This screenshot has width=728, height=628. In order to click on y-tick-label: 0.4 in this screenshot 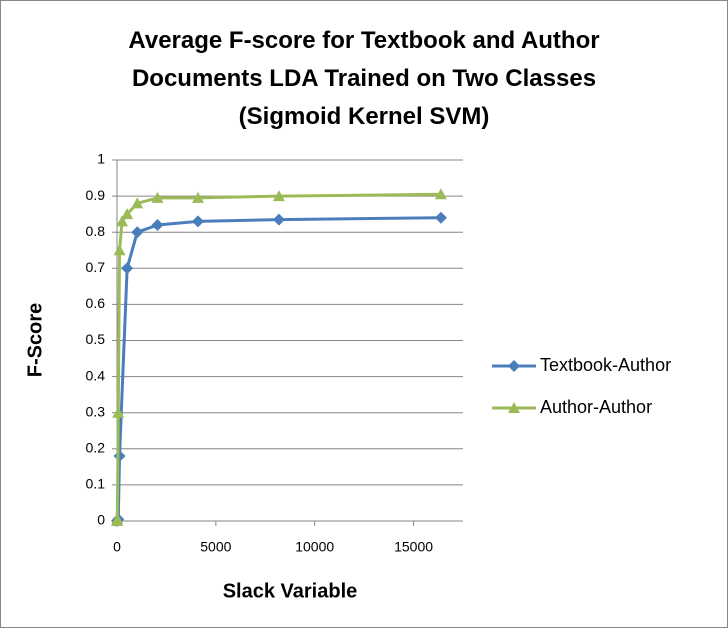, I will do `click(96, 375)`.